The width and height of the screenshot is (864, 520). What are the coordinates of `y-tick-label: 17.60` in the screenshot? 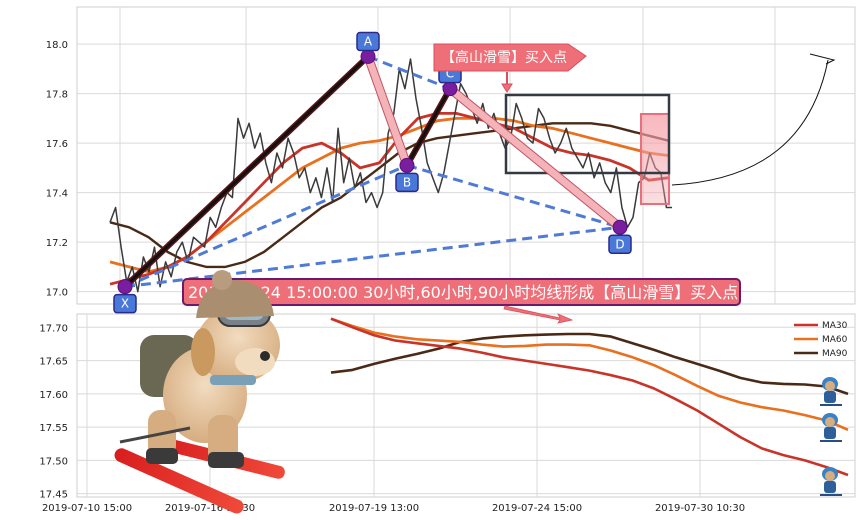 It's located at (53, 395).